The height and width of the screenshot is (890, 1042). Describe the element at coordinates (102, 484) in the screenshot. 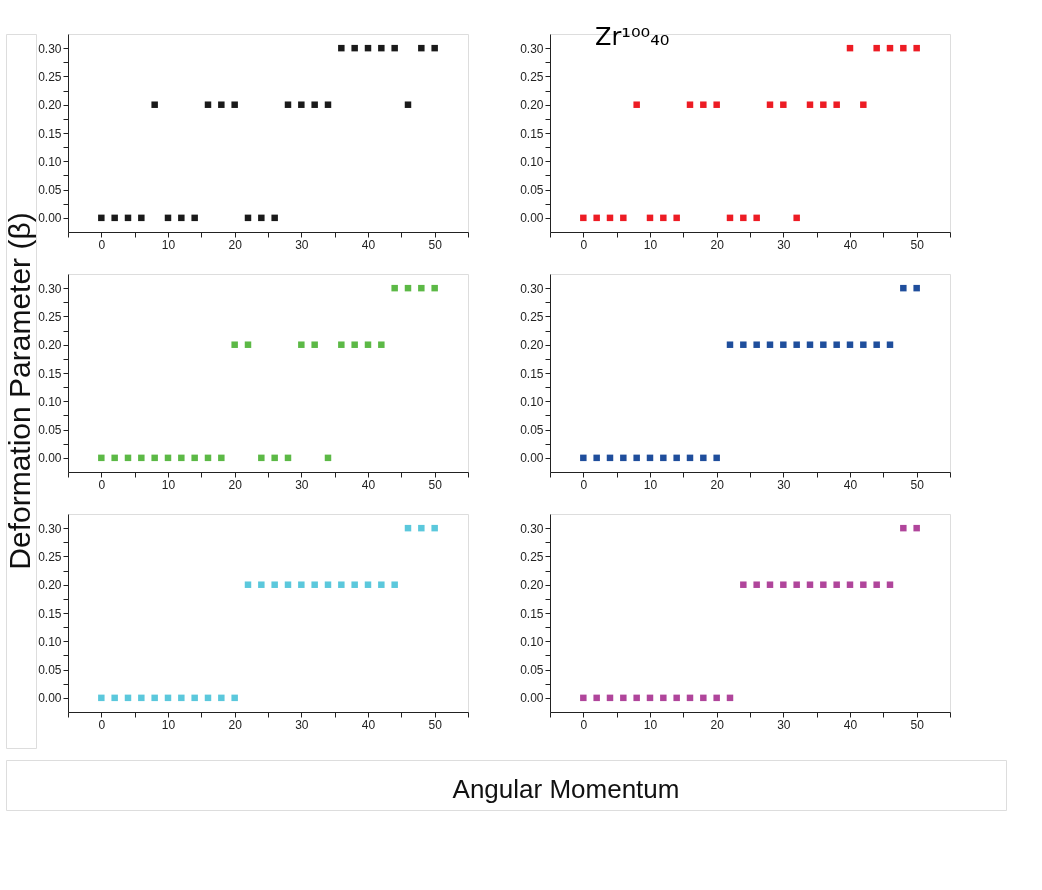

I see `x-tick-label: 0` at that location.